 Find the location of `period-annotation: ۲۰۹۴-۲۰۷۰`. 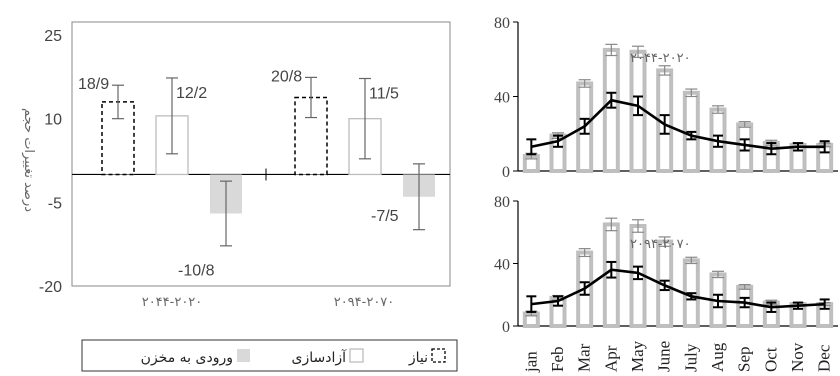

period-annotation: ۲۰۹۴-۲۰۷۰ is located at coordinates (660, 244).